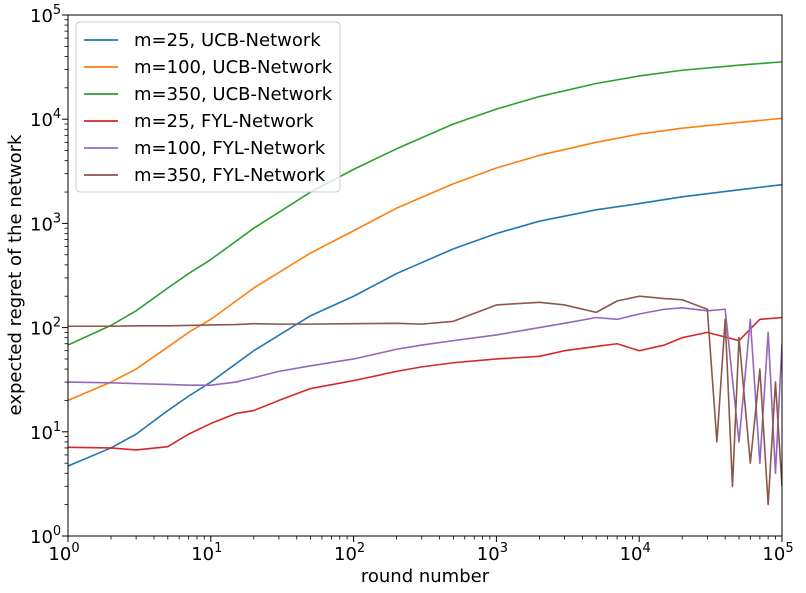 Image resolution: width=806 pixels, height=593 pixels. What do you see at coordinates (45, 119) in the screenshot?
I see `y-tick-label: 10⁴` at bounding box center [45, 119].